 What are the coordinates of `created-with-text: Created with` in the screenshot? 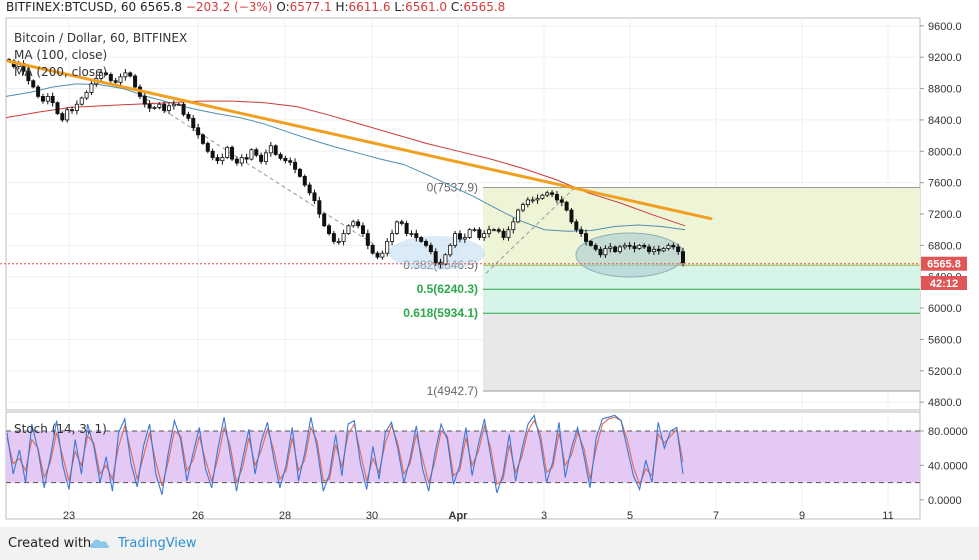 It's located at (50, 543).